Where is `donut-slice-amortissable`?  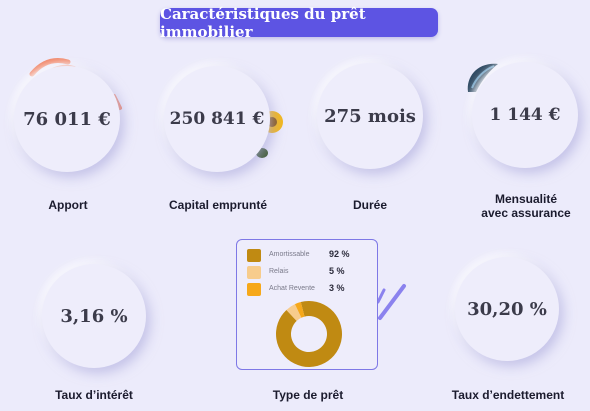 donut-slice-amortissable is located at coordinates (309, 334).